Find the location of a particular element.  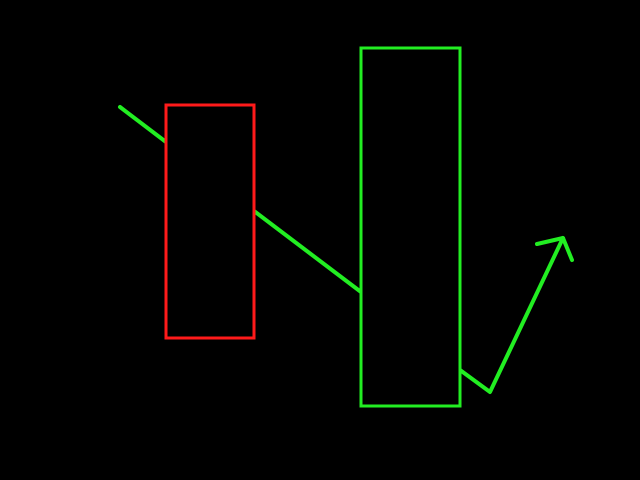

green-trend-line-entry is located at coordinates (143, 124).